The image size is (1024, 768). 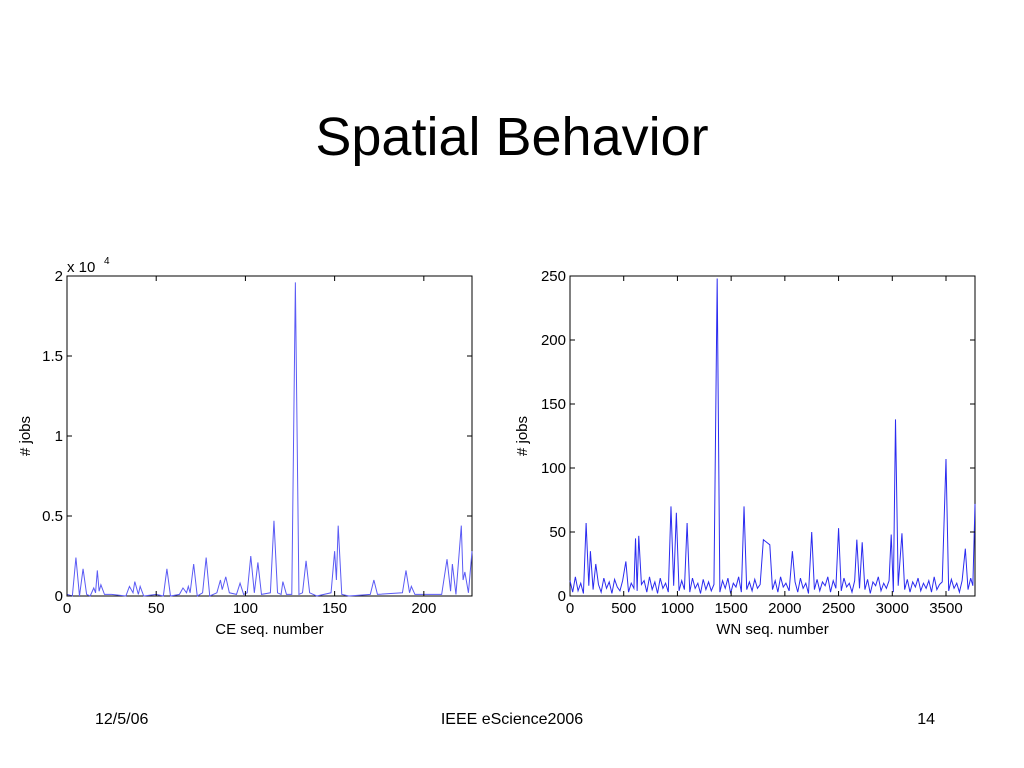 What do you see at coordinates (926, 719) in the screenshot?
I see `footer-page: 14` at bounding box center [926, 719].